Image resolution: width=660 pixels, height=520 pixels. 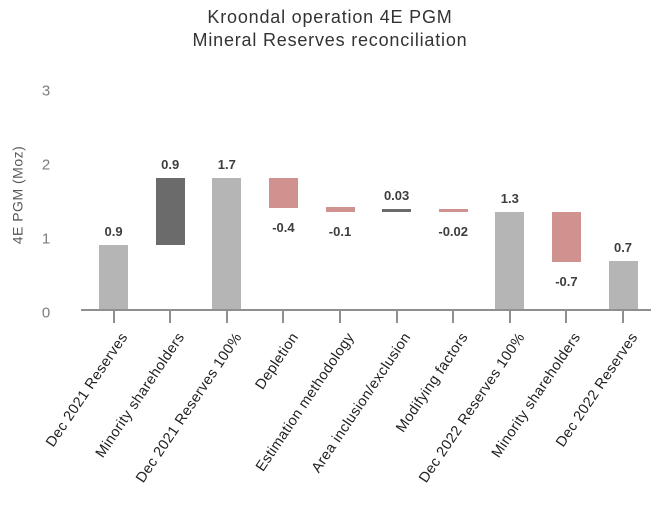 I want to click on bar-value-label: 0.03, so click(x=396, y=195).